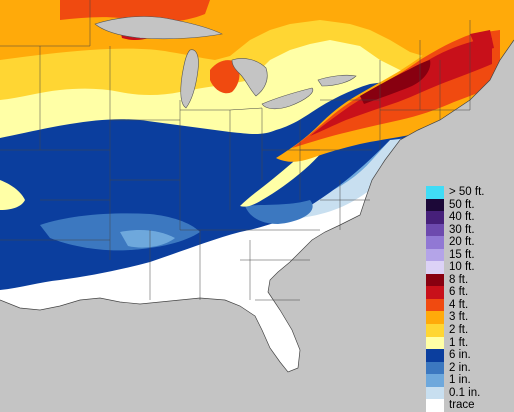 The height and width of the screenshot is (412, 514). What do you see at coordinates (465, 392) in the screenshot?
I see `legend-label: 0.1 in.` at bounding box center [465, 392].